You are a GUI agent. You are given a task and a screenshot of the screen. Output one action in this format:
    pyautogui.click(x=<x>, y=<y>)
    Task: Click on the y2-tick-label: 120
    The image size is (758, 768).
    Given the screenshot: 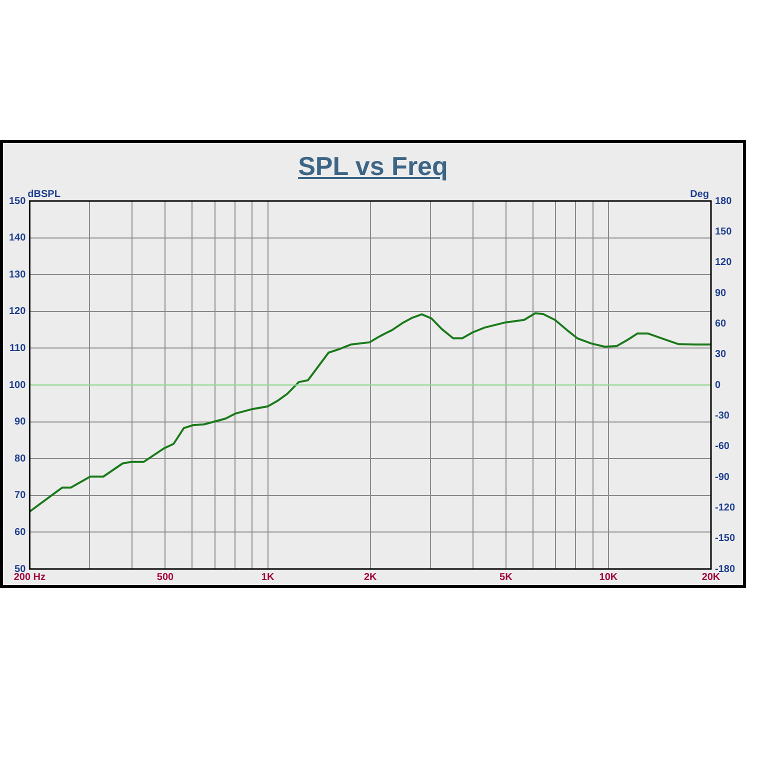 What is the action you would take?
    pyautogui.click(x=723, y=262)
    